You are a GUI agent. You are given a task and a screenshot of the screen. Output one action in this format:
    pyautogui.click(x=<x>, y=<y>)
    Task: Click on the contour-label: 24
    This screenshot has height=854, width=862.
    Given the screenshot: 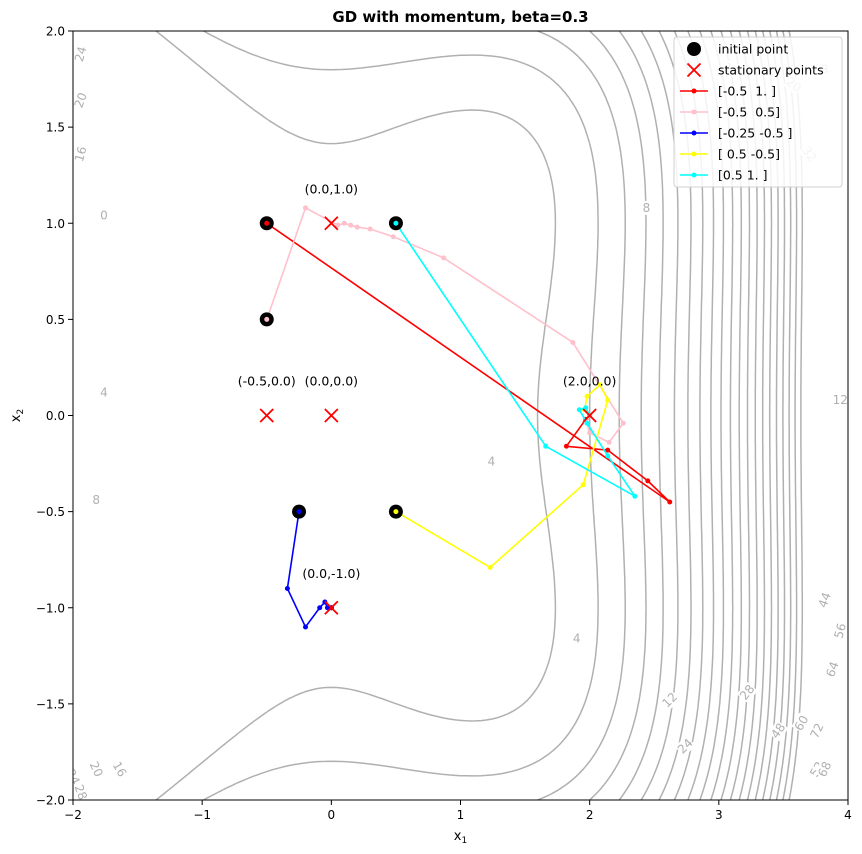 What is the action you would take?
    pyautogui.click(x=80, y=54)
    